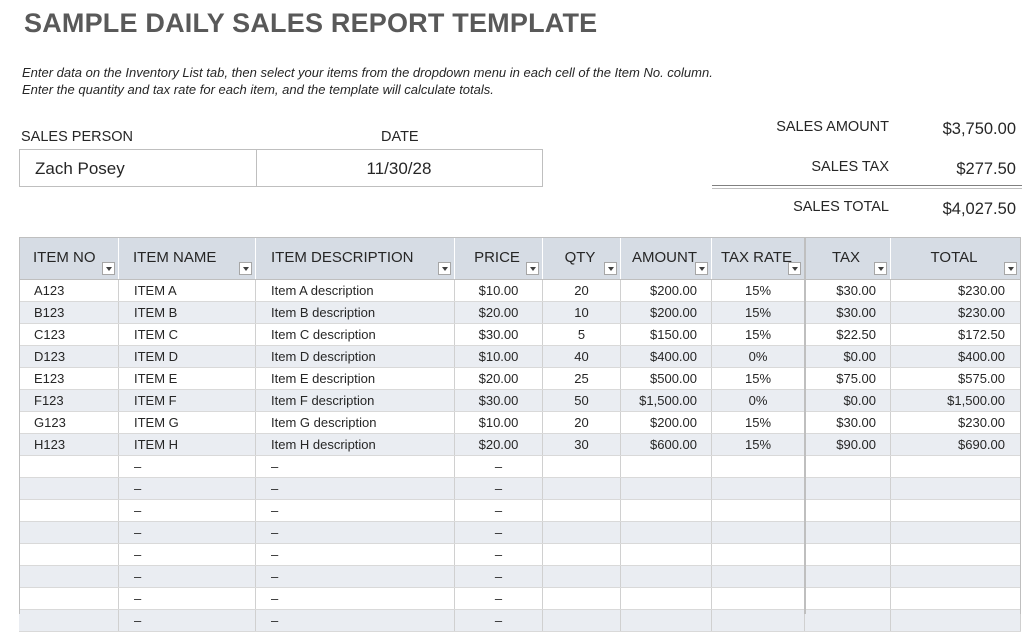 The height and width of the screenshot is (632, 1034). Describe the element at coordinates (582, 312) in the screenshot. I see `cell-qty: 10` at that location.